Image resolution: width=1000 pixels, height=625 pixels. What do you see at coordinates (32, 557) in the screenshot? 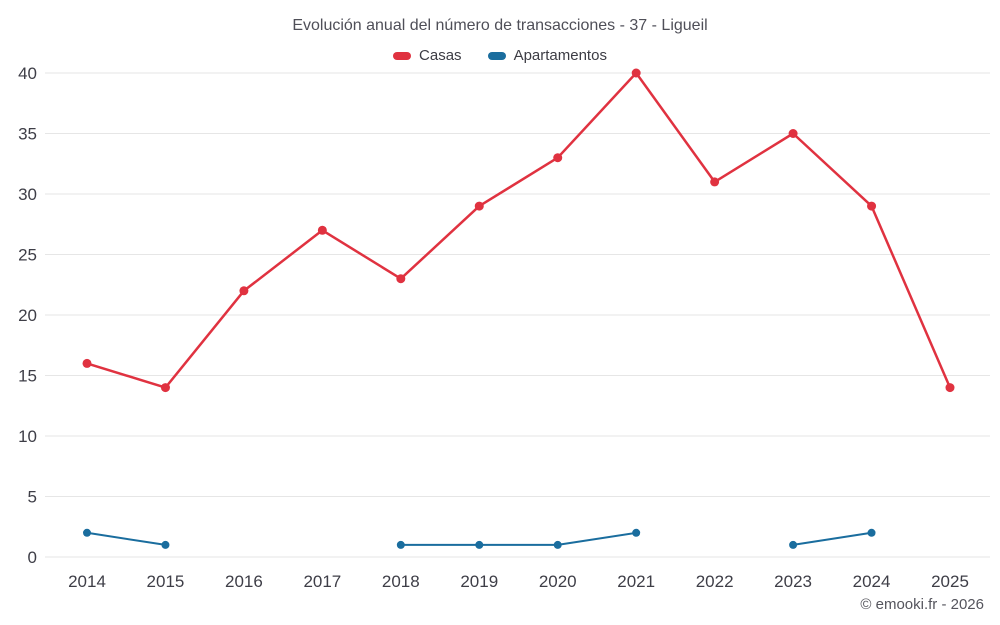
I see `y-tick-label: 0` at bounding box center [32, 557].